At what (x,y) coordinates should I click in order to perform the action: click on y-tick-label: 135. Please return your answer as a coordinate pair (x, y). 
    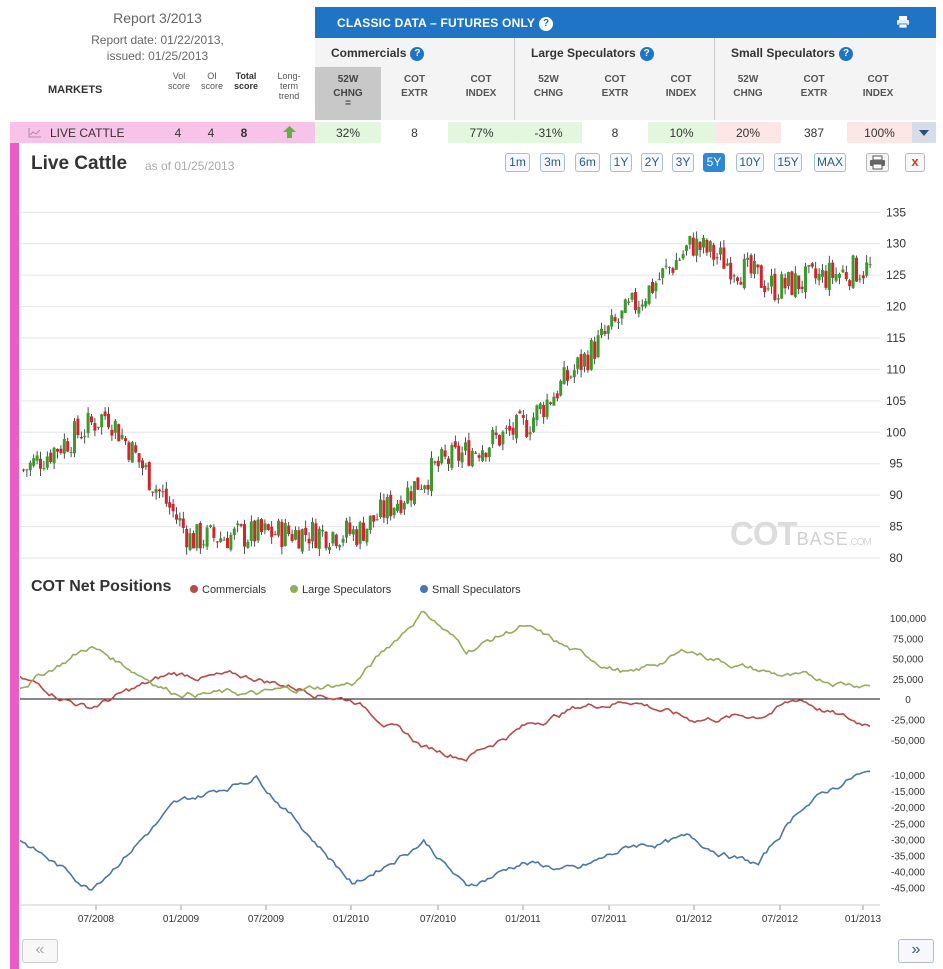
    Looking at the image, I should click on (896, 212).